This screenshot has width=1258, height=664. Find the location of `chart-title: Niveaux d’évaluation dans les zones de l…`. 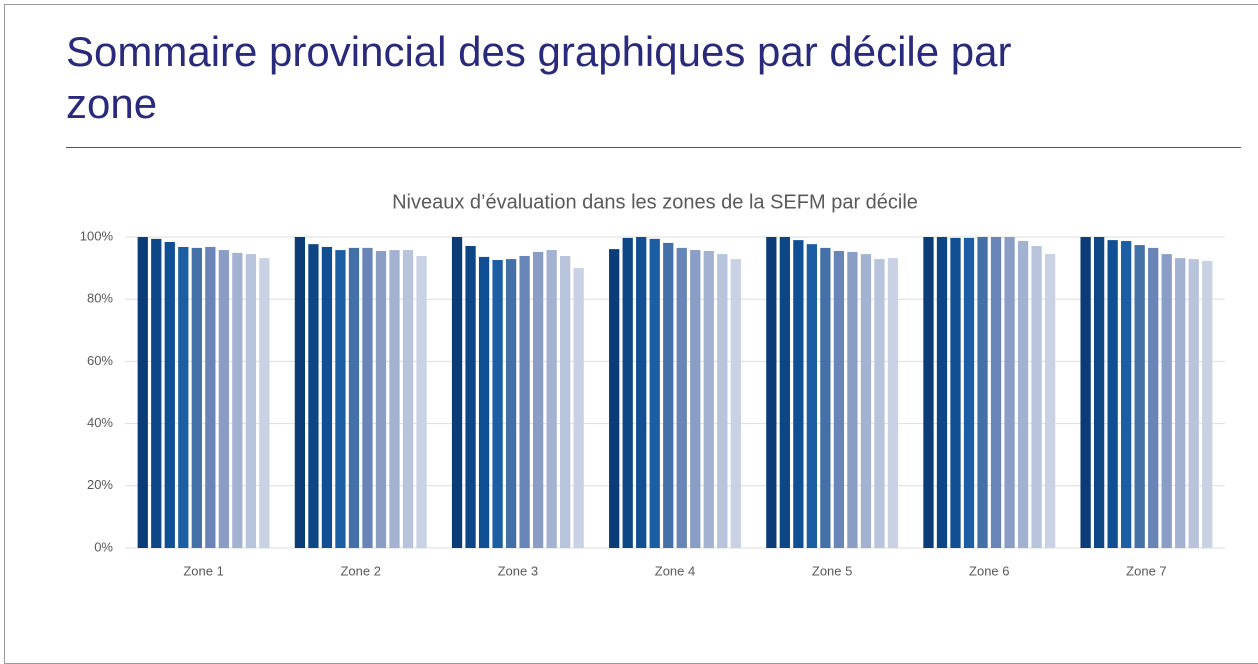

chart-title: Niveaux d’évaluation dans les zones de l… is located at coordinates (655, 202).